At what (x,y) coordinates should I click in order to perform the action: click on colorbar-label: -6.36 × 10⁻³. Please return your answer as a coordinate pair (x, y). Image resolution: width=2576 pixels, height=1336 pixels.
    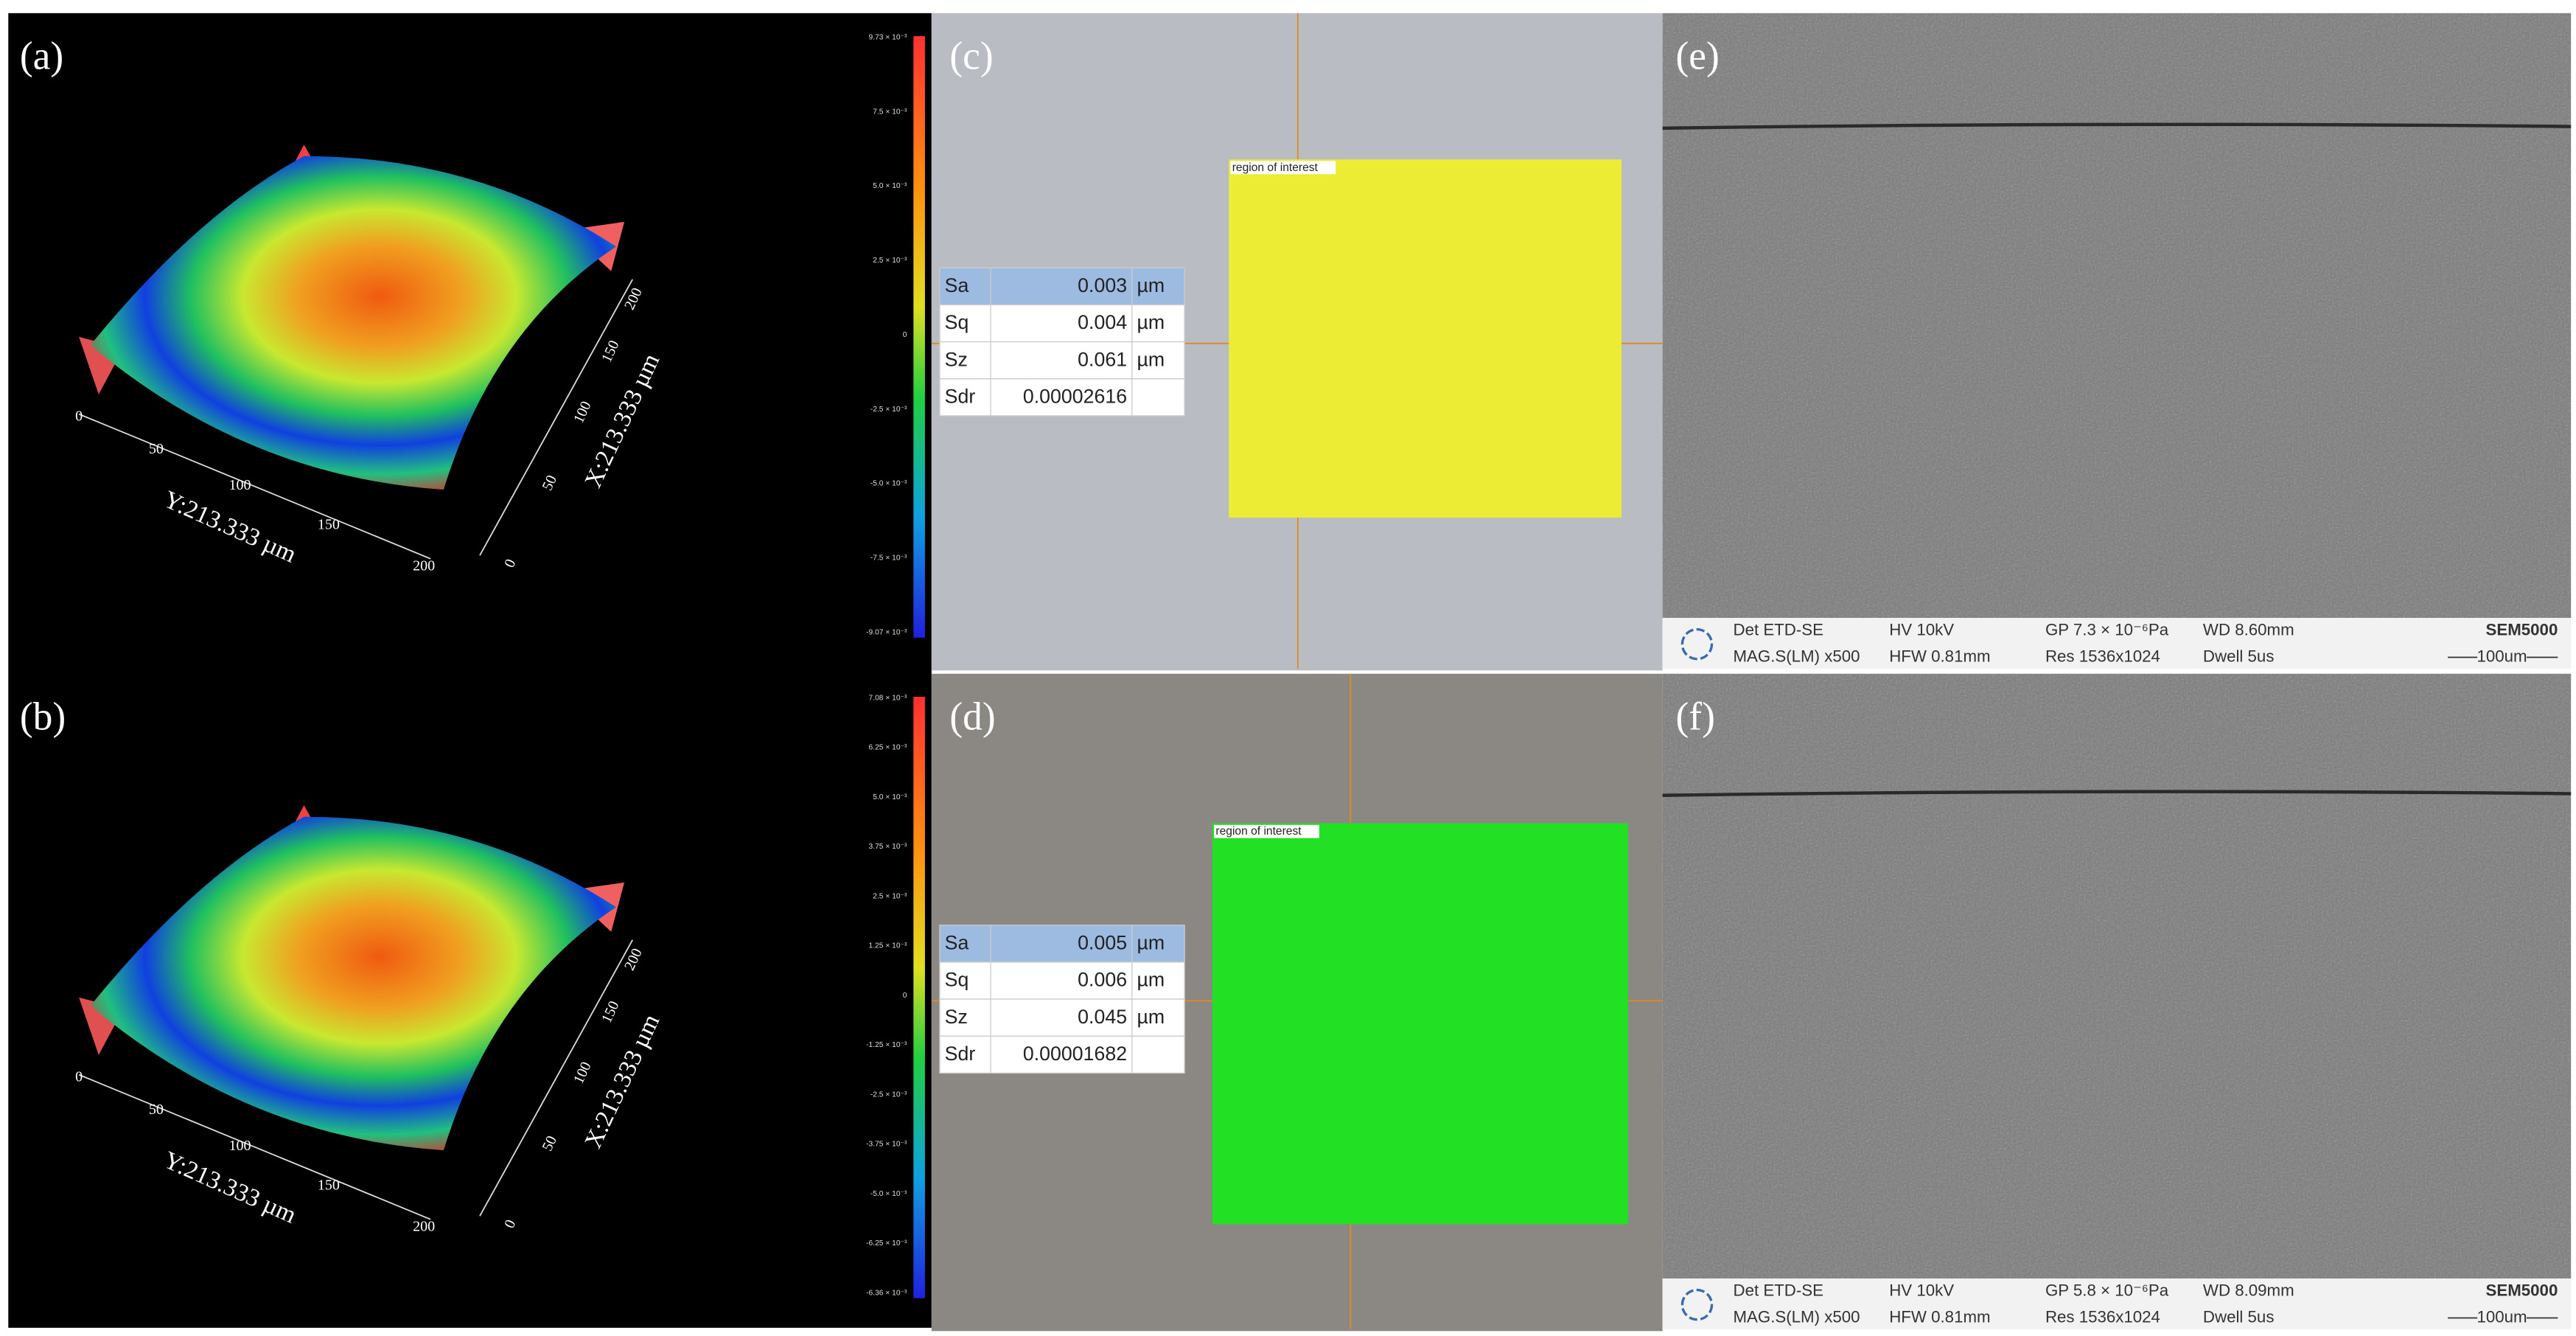
    Looking at the image, I should click on (886, 1293).